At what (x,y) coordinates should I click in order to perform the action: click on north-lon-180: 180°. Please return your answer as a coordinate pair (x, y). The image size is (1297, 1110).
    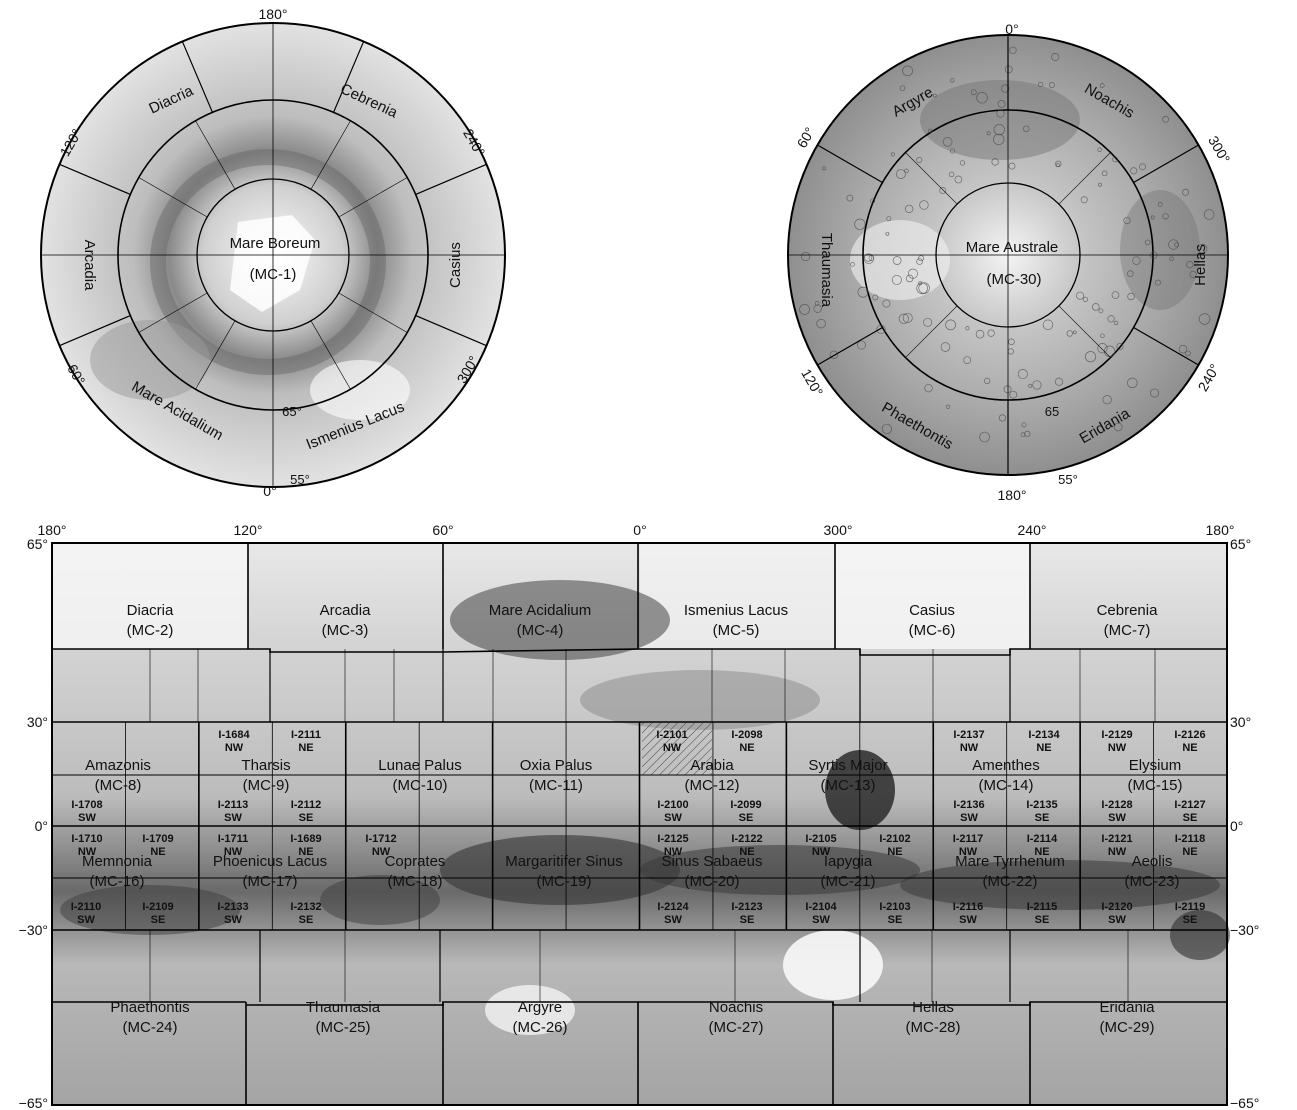
    Looking at the image, I should click on (273, 14).